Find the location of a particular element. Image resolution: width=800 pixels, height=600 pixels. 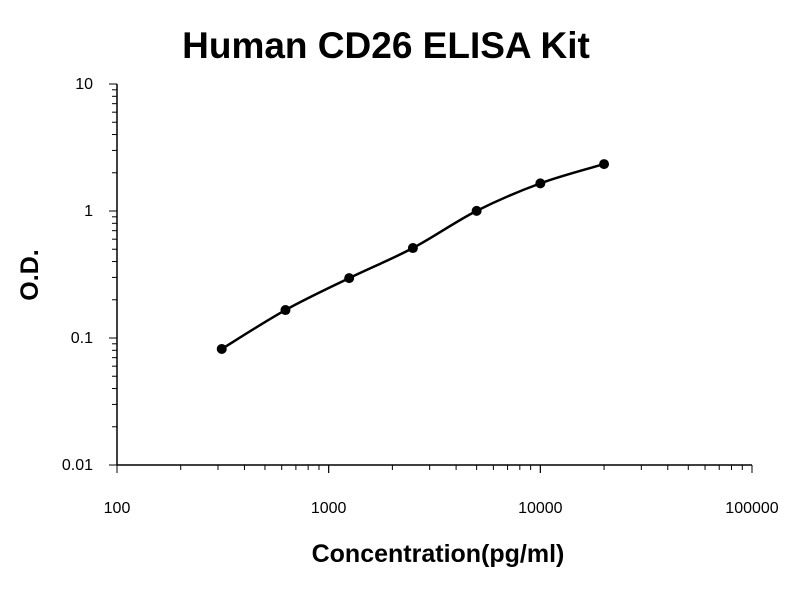

y-tick-label: 1 is located at coordinates (88, 211).